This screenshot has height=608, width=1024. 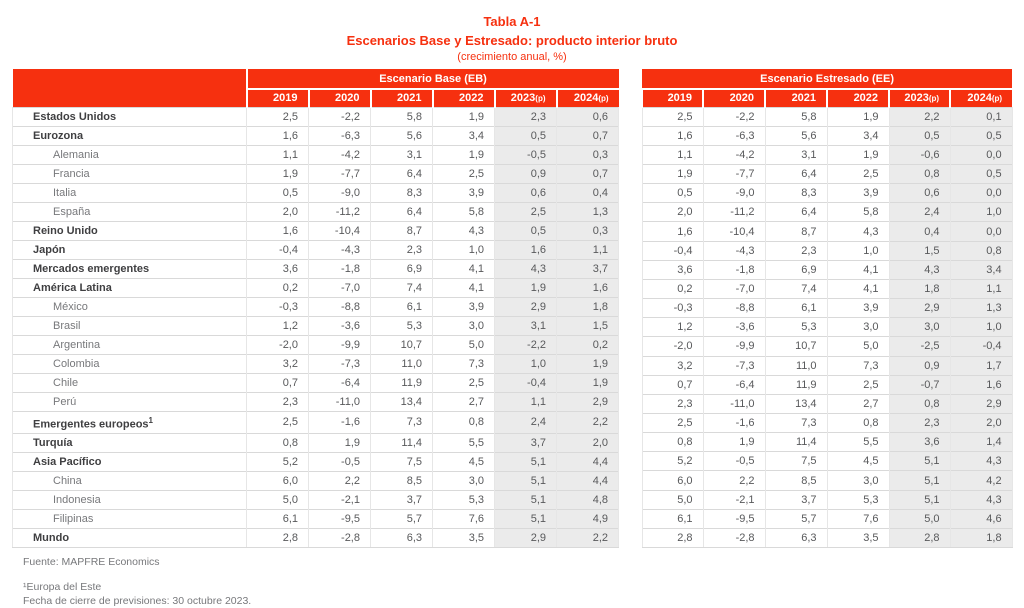 I want to click on table-row: 1,6 -6,3 5,6 3,4 0,5 0,5, so click(x=827, y=135).